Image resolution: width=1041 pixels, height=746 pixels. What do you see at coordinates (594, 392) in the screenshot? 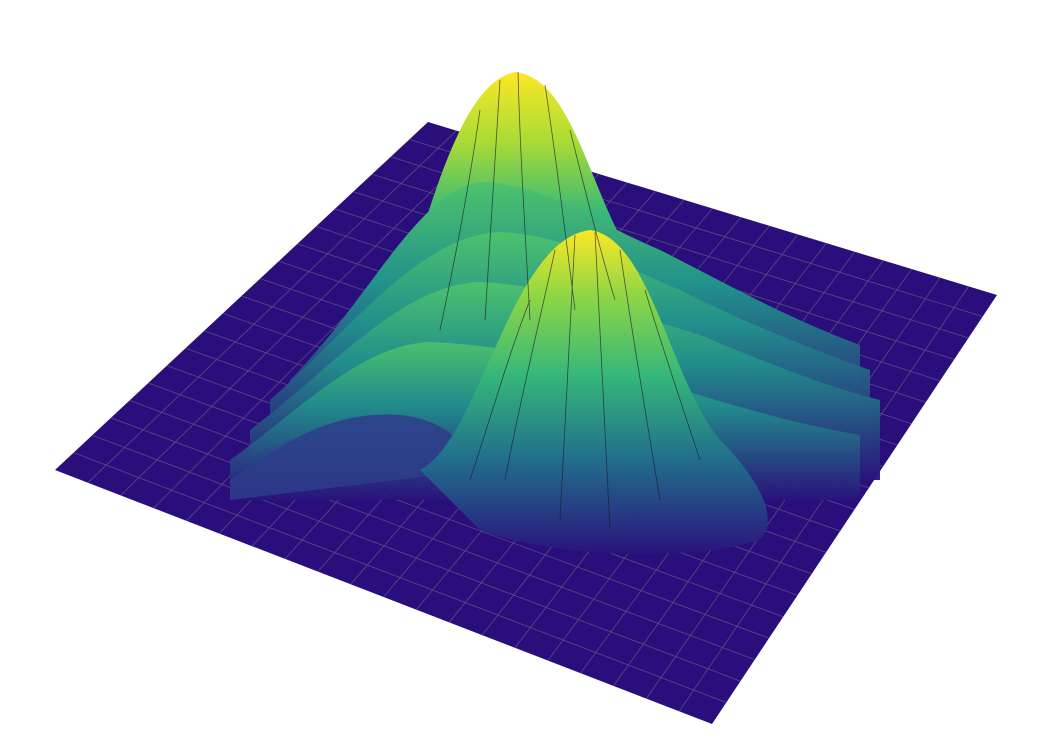
I see `front-peak` at bounding box center [594, 392].